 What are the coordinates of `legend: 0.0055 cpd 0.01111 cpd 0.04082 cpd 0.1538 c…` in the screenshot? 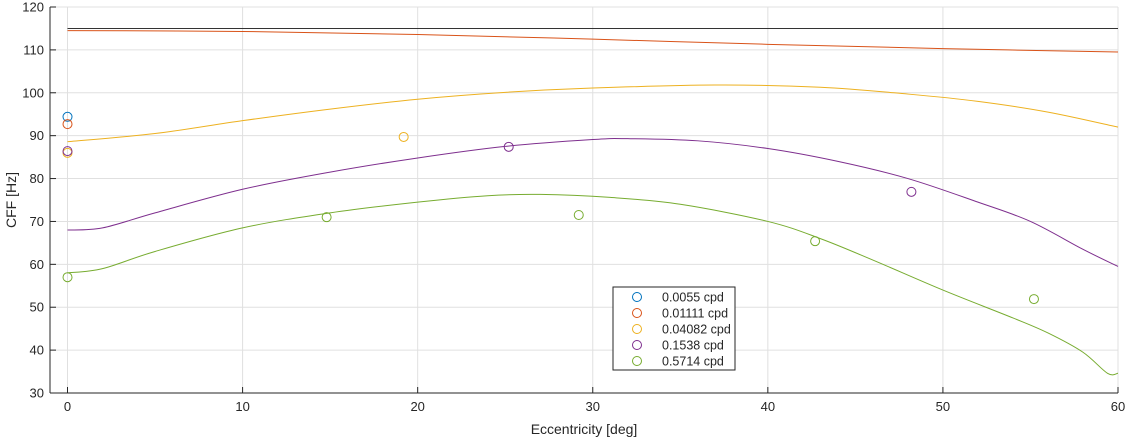 It's located at (674, 328).